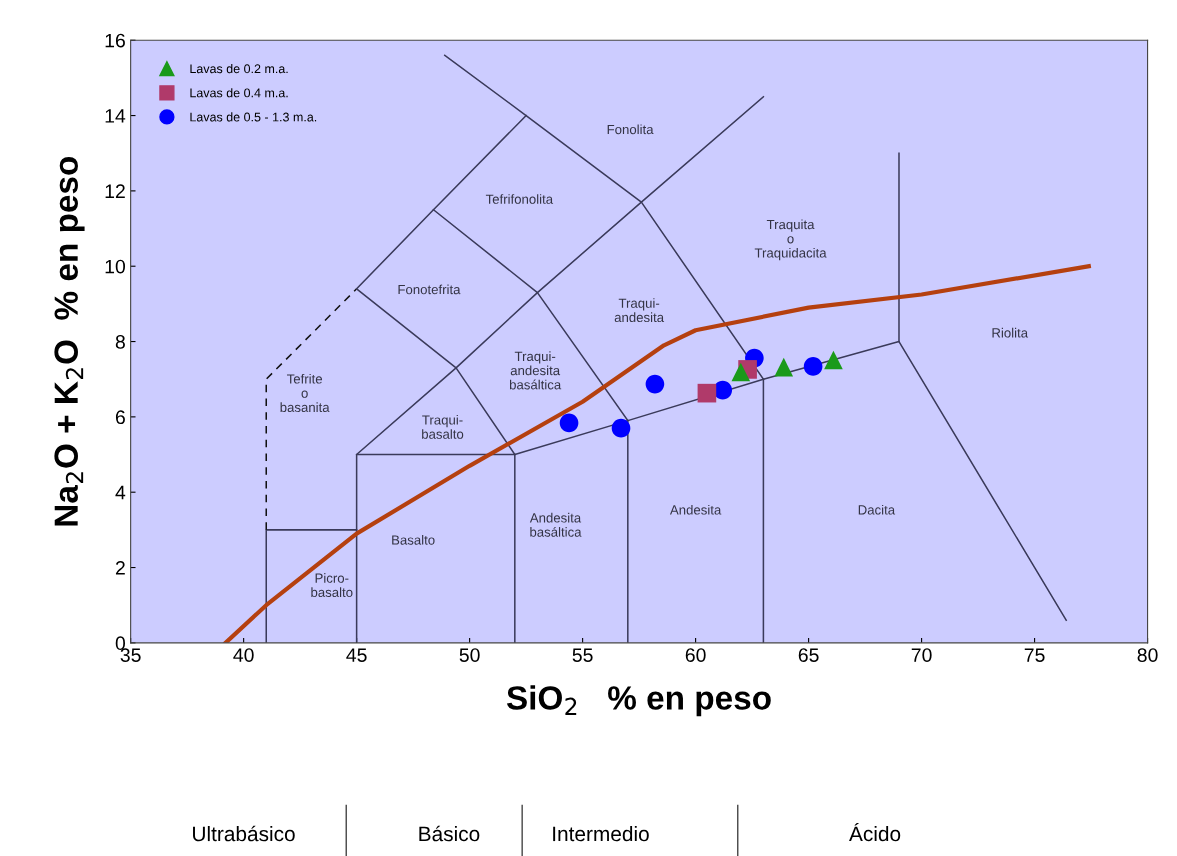  Describe the element at coordinates (921, 655) in the screenshot. I see `x-tick-label: 70` at that location.